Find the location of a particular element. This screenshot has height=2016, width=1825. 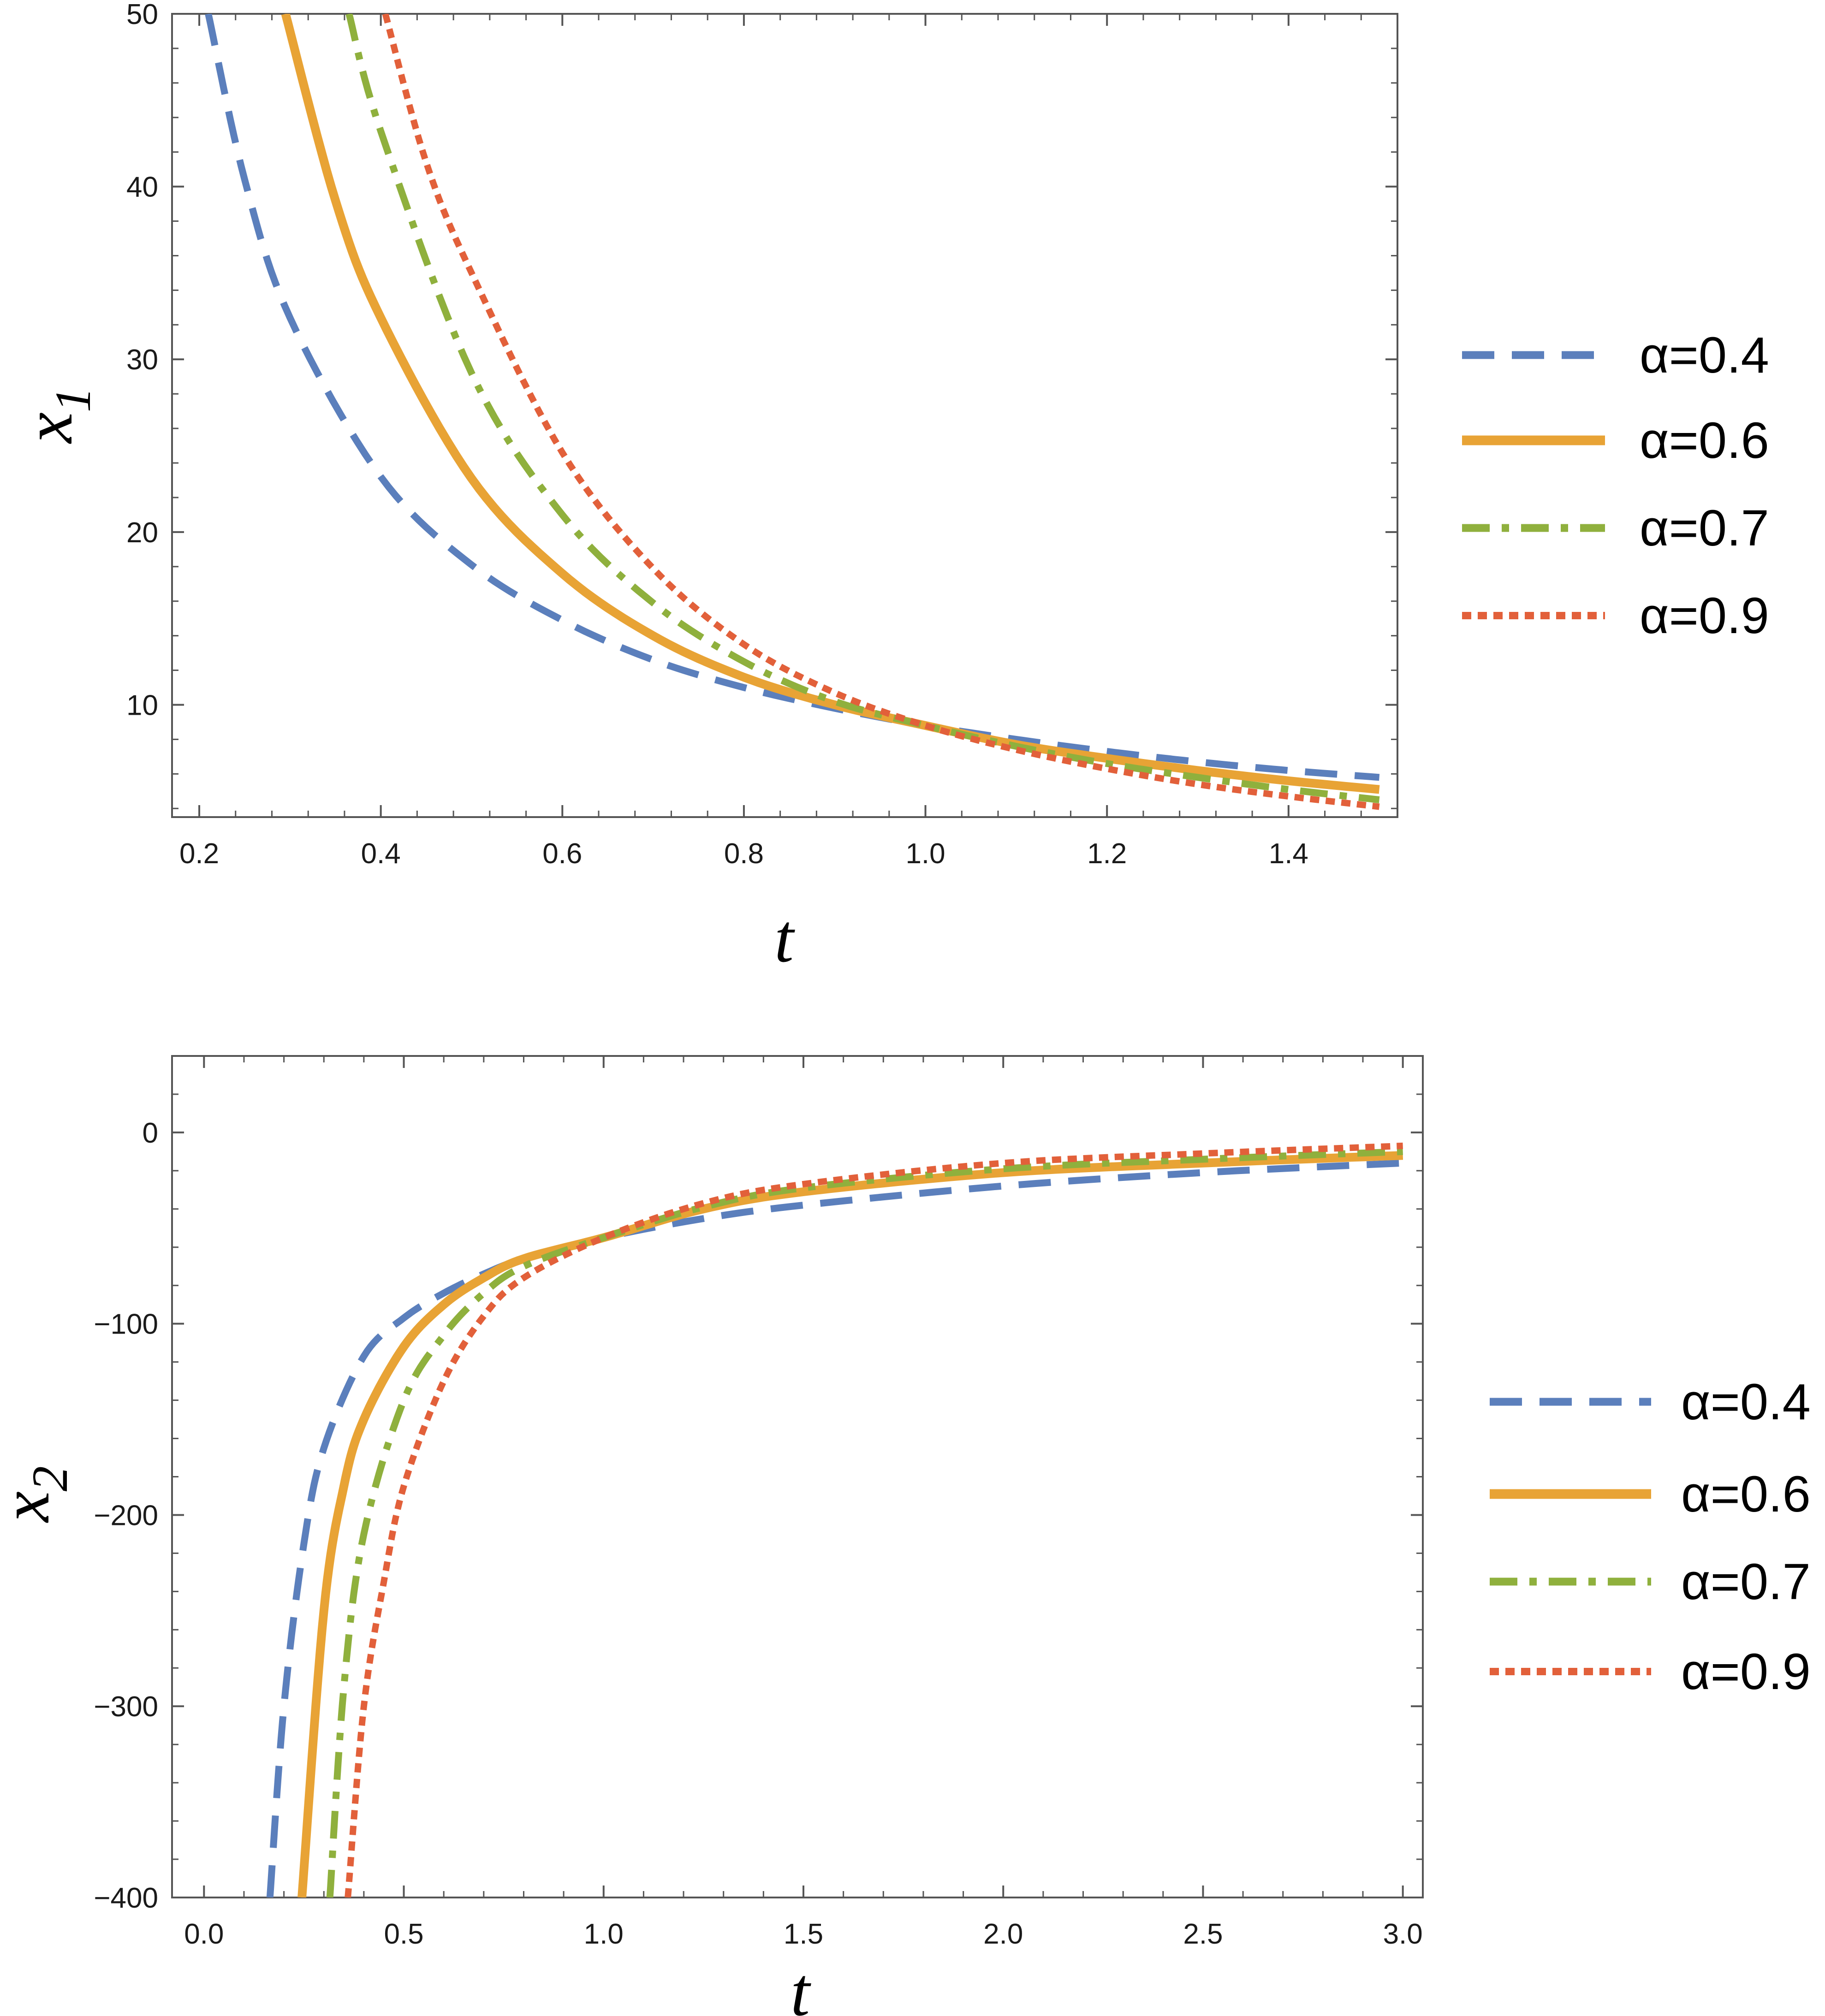

x-tick-label: 3.0 is located at coordinates (1403, 1934).